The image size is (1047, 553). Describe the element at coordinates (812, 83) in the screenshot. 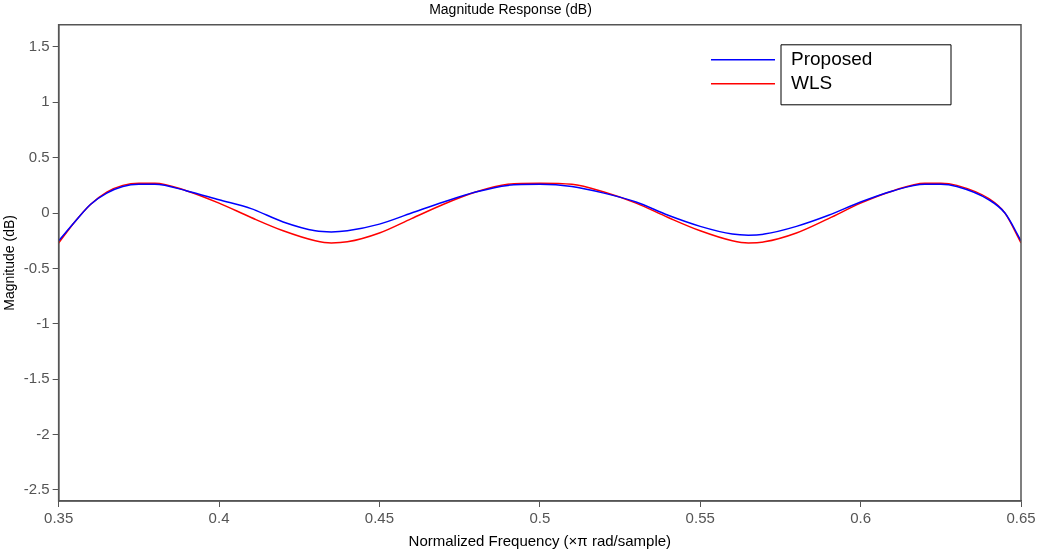

I see `legend-label: WLS` at that location.